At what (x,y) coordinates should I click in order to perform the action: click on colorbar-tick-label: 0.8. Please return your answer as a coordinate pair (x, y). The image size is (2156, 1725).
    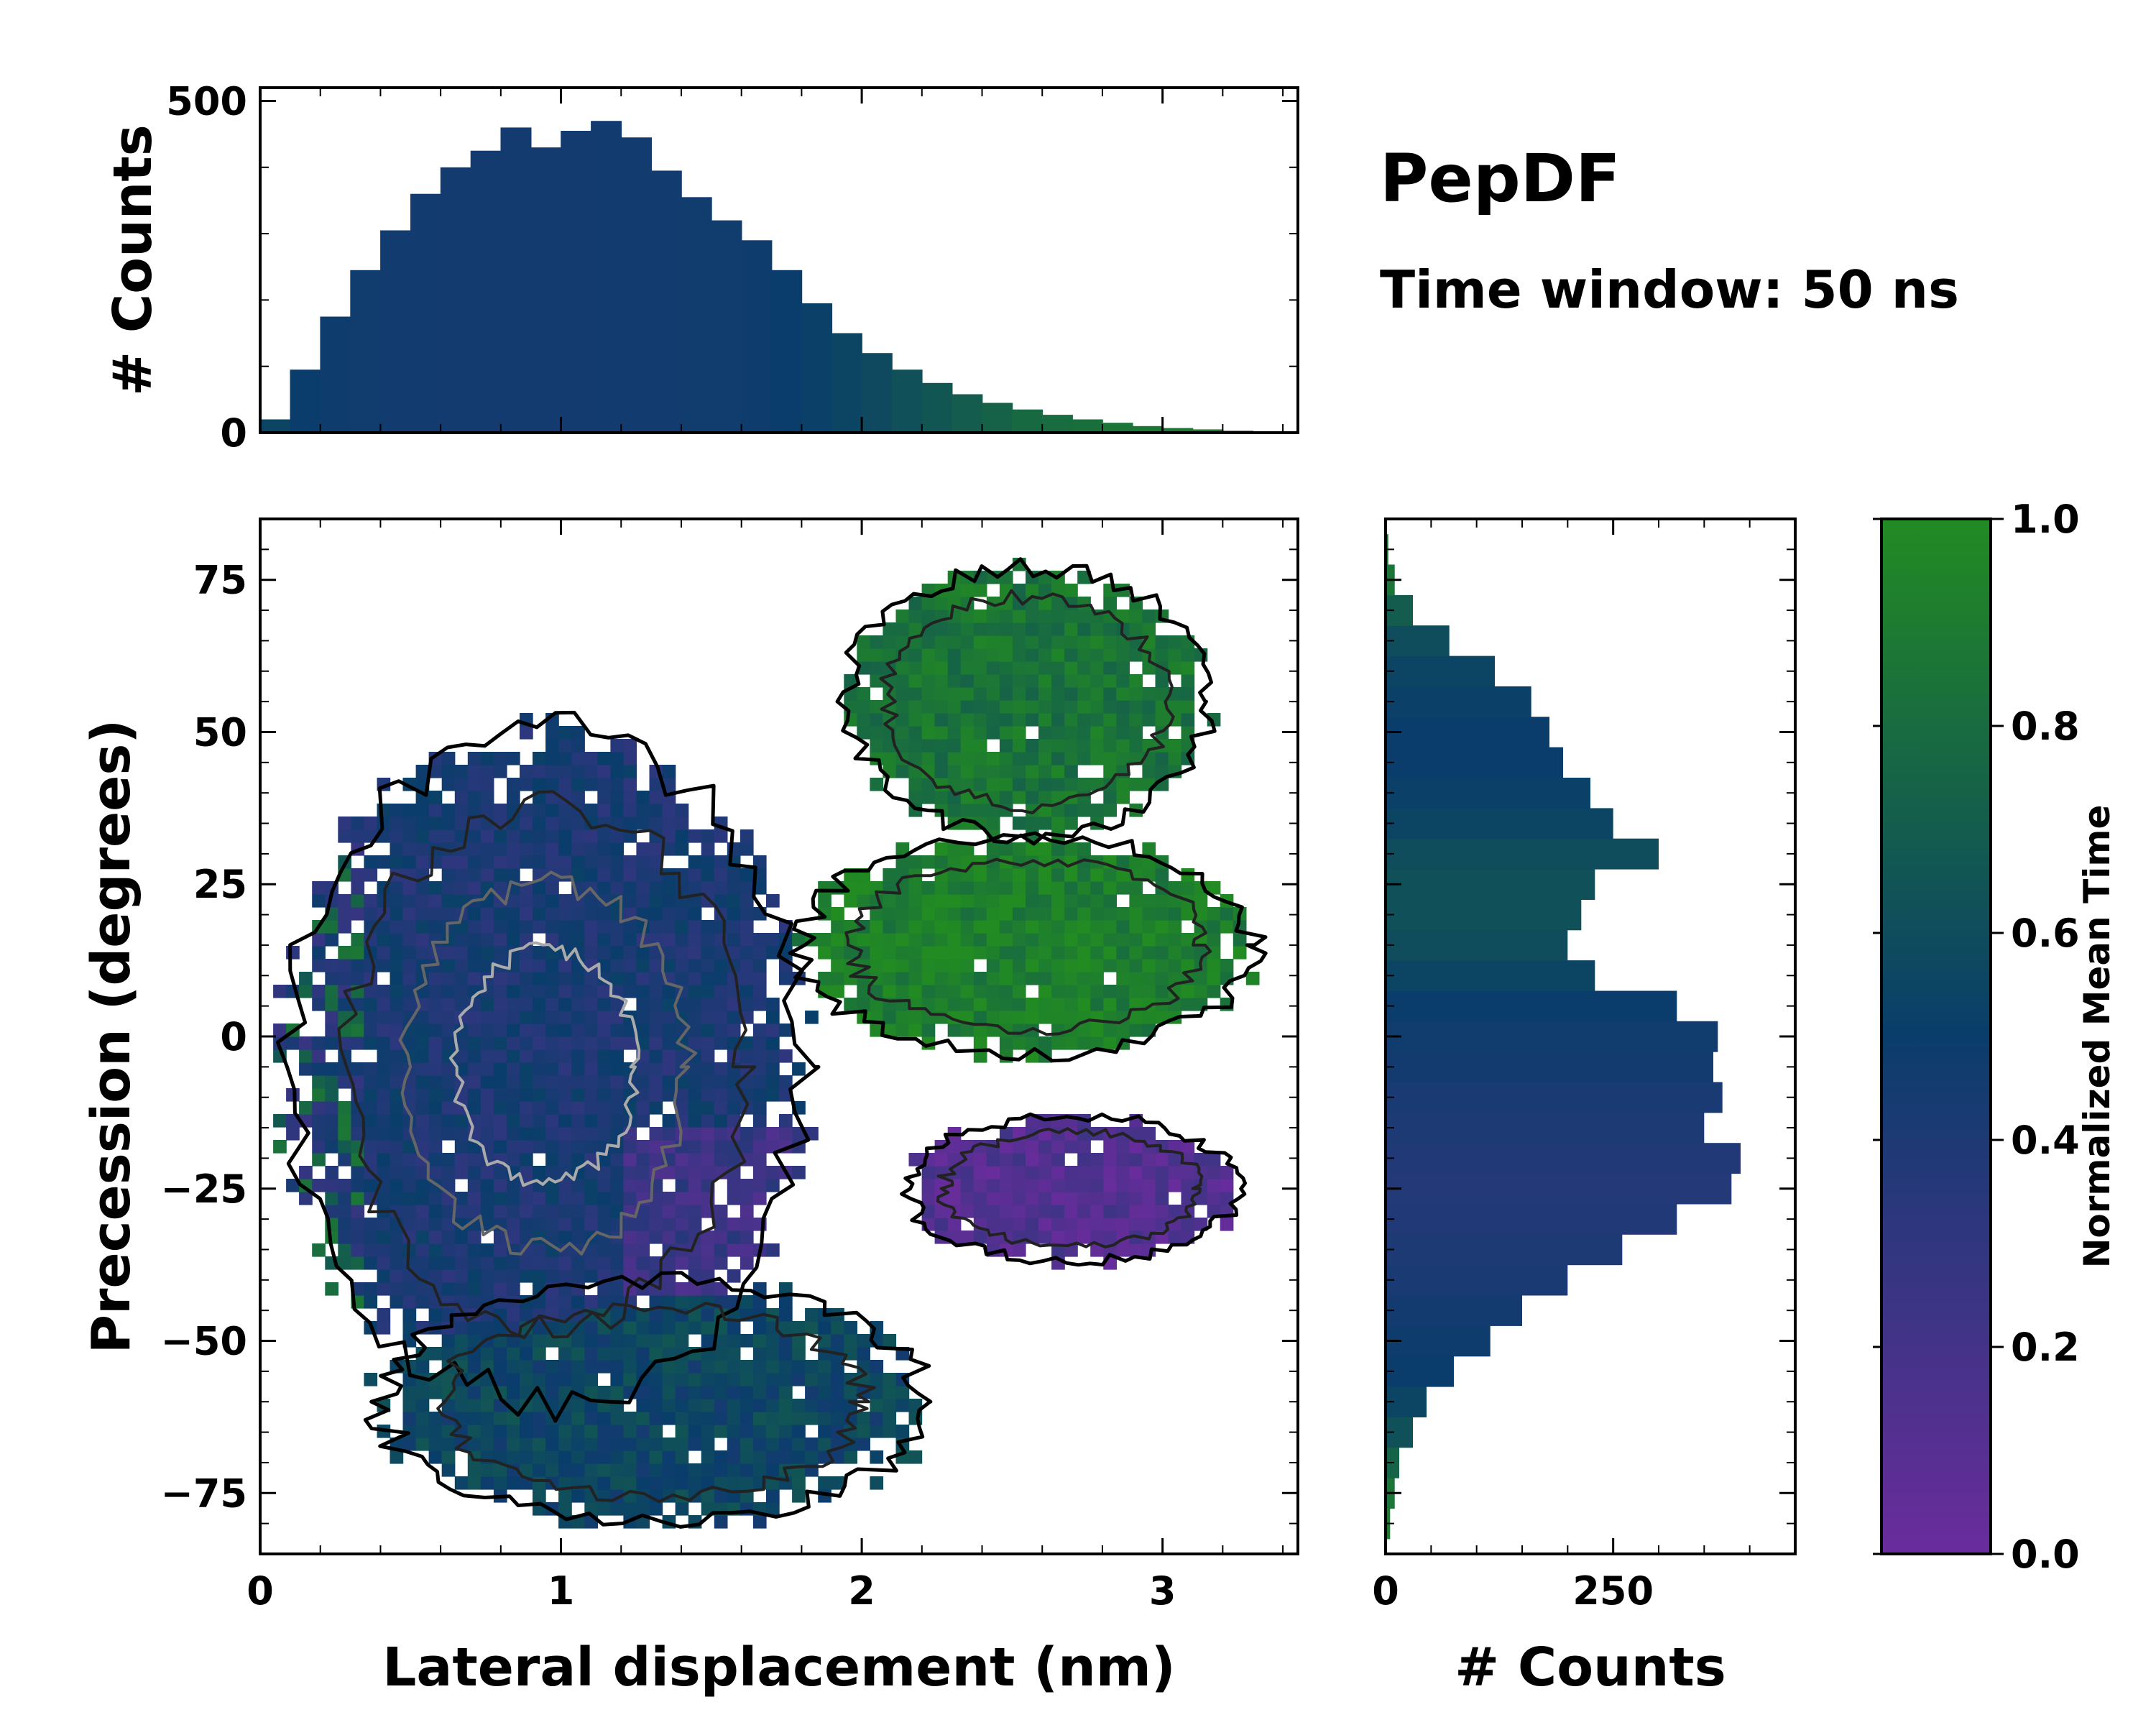
    Looking at the image, I should click on (2045, 726).